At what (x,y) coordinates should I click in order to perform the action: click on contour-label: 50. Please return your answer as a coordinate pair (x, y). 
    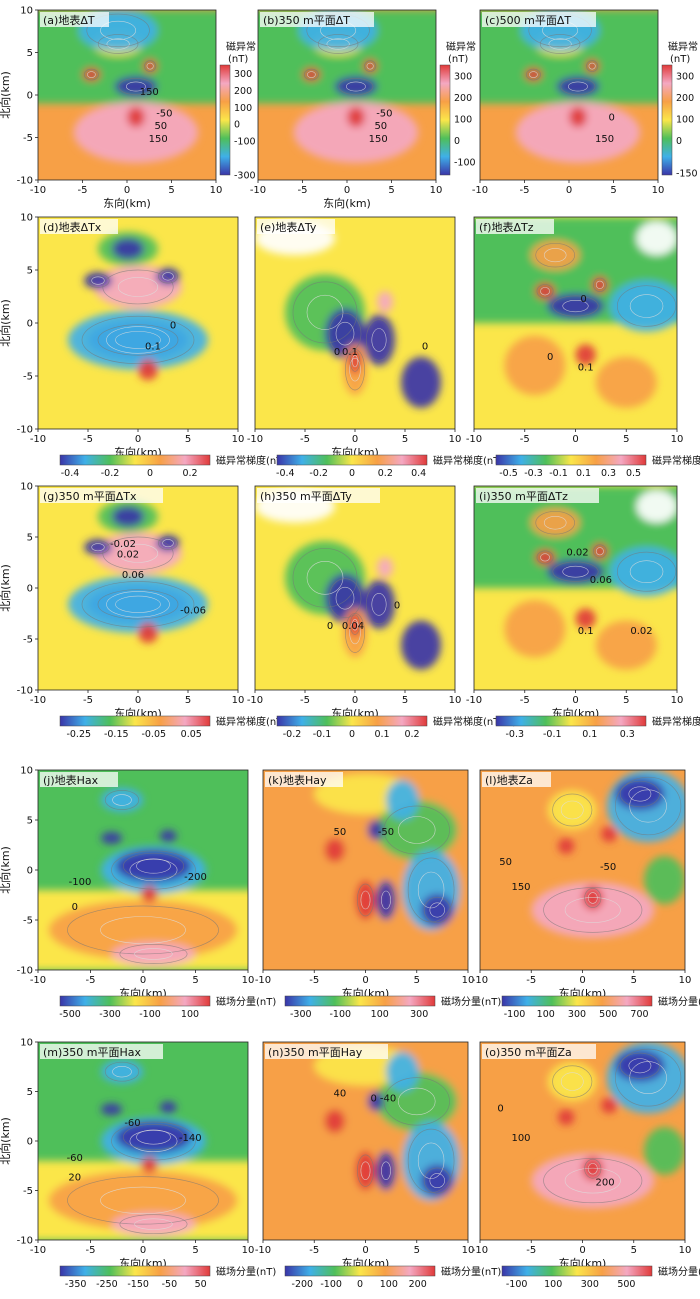
    Looking at the image, I should click on (380, 126).